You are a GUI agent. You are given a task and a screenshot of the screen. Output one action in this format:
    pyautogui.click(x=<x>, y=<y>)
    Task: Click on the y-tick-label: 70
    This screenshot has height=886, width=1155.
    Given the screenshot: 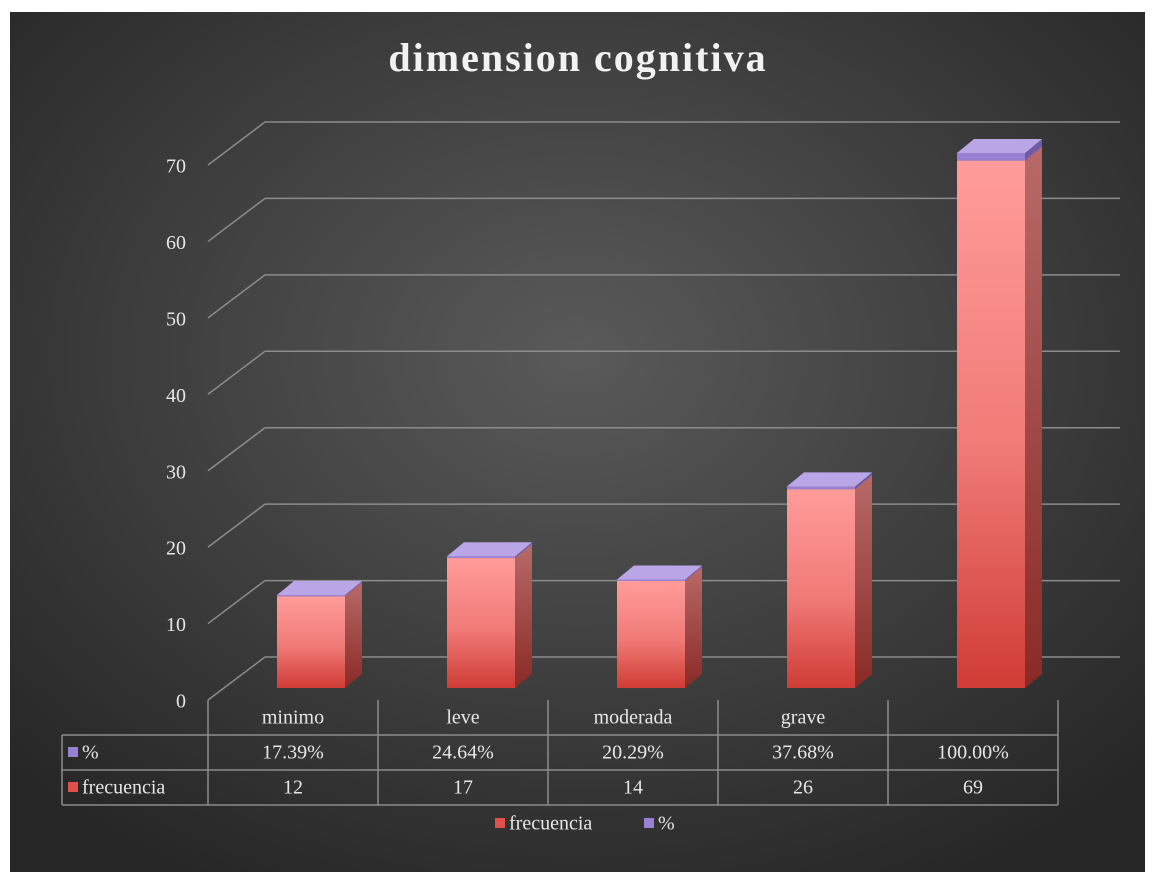 What is the action you would take?
    pyautogui.click(x=176, y=167)
    